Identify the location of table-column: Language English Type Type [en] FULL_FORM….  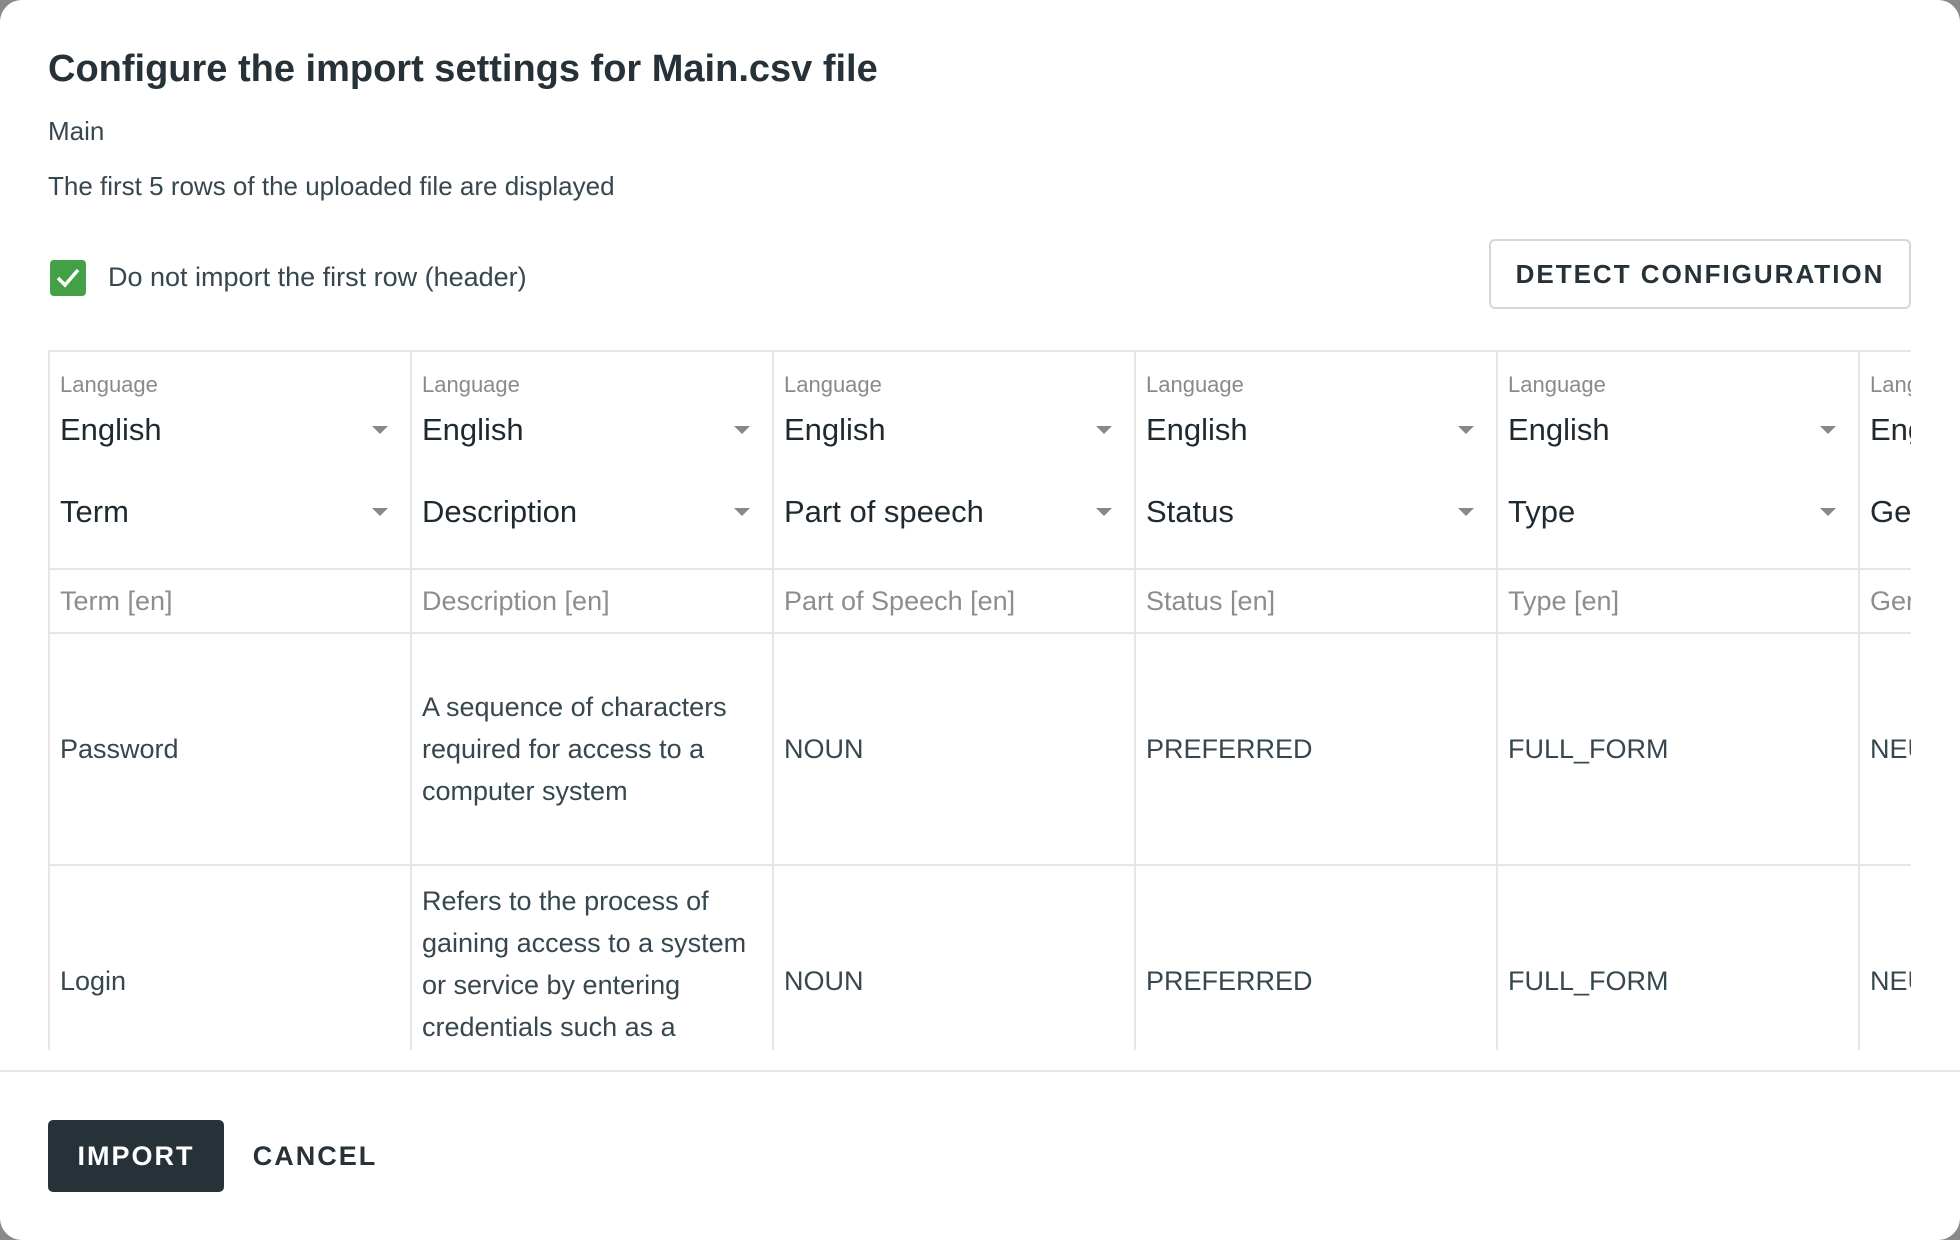
(1677, 701).